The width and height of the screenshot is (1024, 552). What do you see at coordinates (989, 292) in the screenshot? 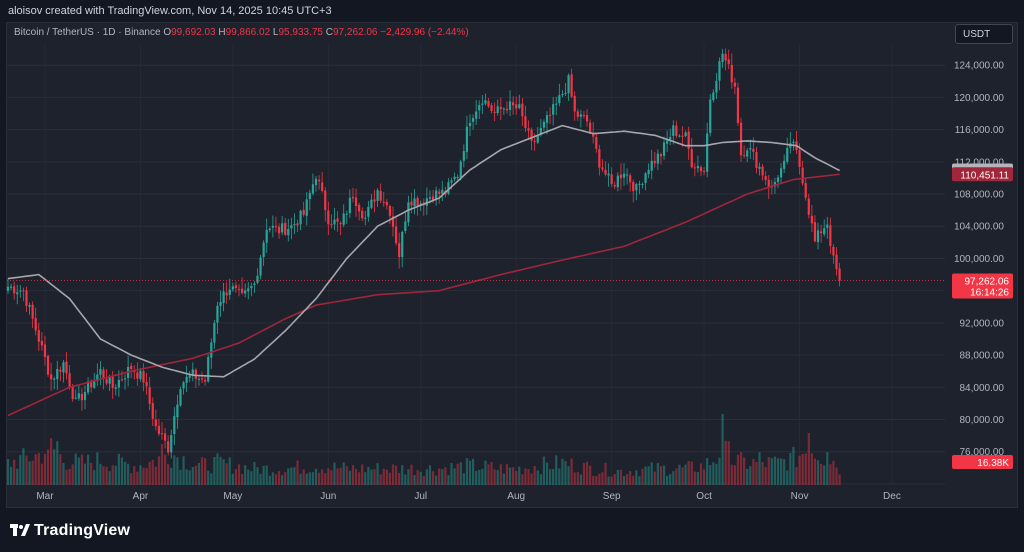
I see `last-price-badge-text: 16:14:26` at bounding box center [989, 292].